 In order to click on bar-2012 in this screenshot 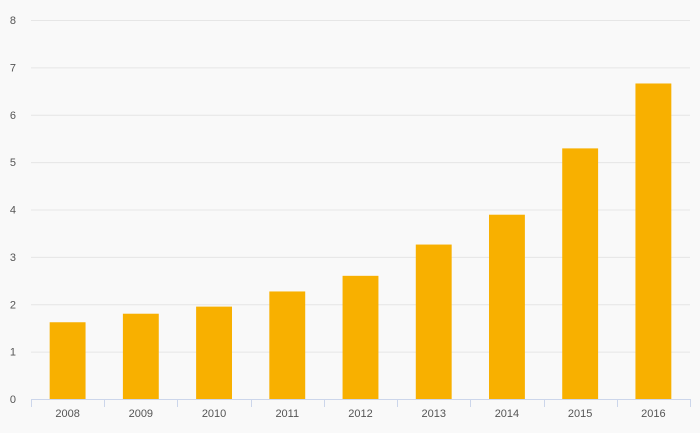, I will do `click(360, 337)`.